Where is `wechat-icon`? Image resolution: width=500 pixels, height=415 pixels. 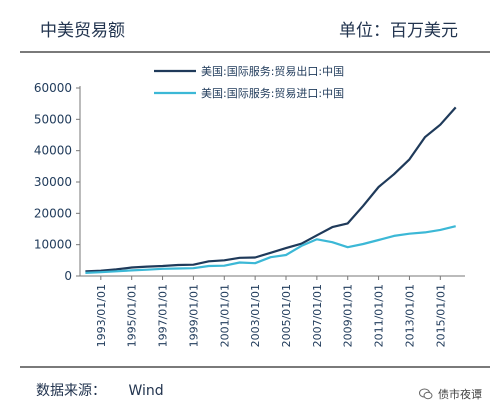 wechat-icon is located at coordinates (426, 394).